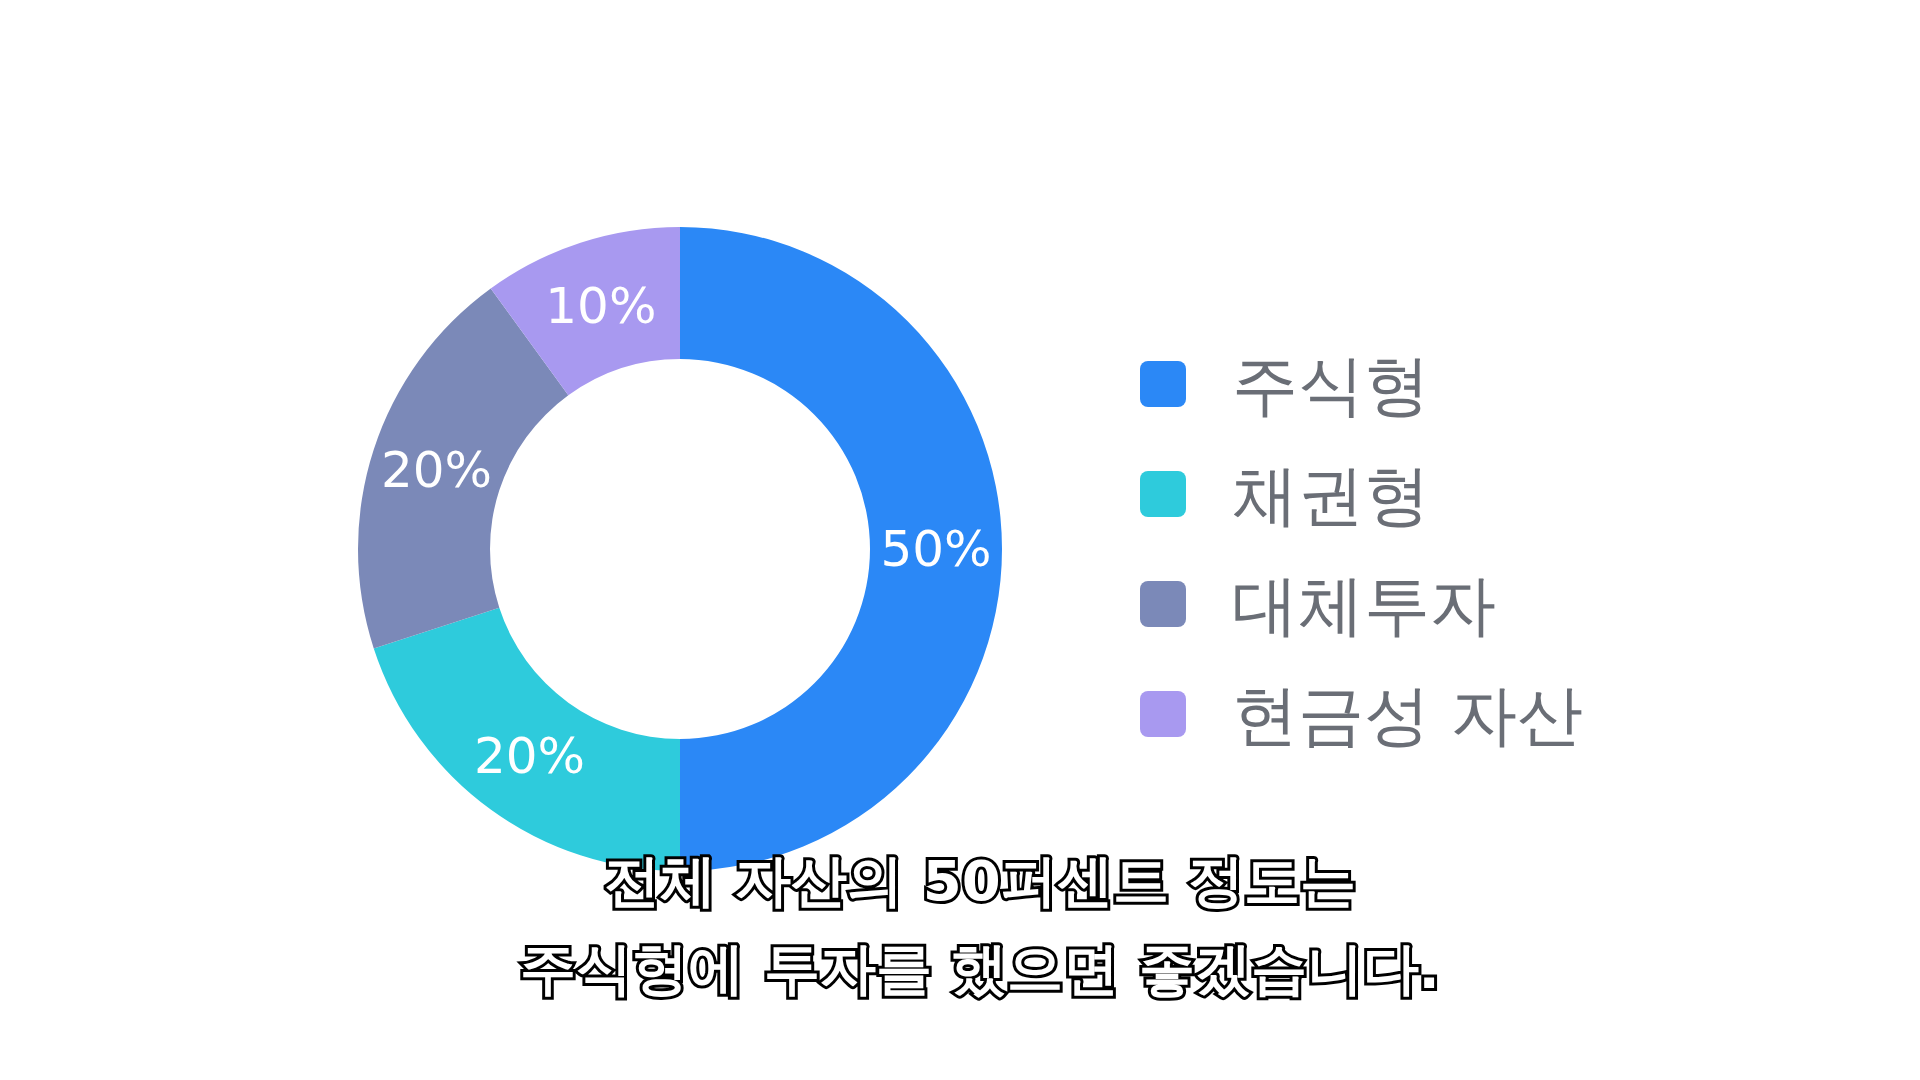 The height and width of the screenshot is (1080, 1920). What do you see at coordinates (1331, 495) in the screenshot?
I see `legend-label: 채권형` at bounding box center [1331, 495].